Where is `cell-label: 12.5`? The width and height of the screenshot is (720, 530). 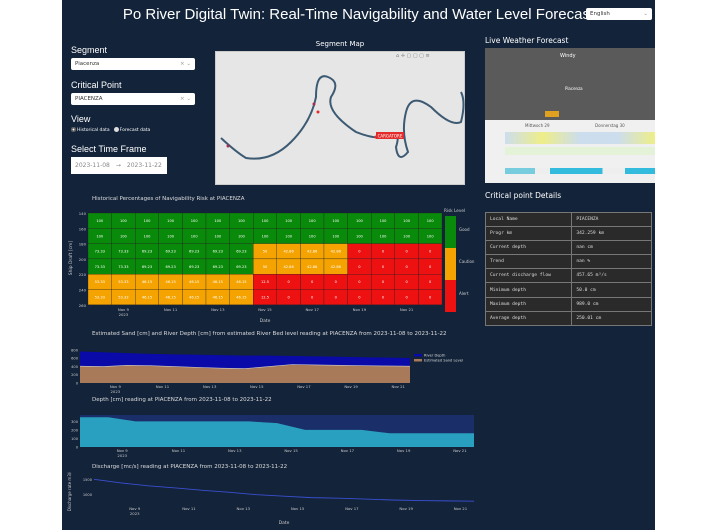 cell-label: 12.5 is located at coordinates (265, 297).